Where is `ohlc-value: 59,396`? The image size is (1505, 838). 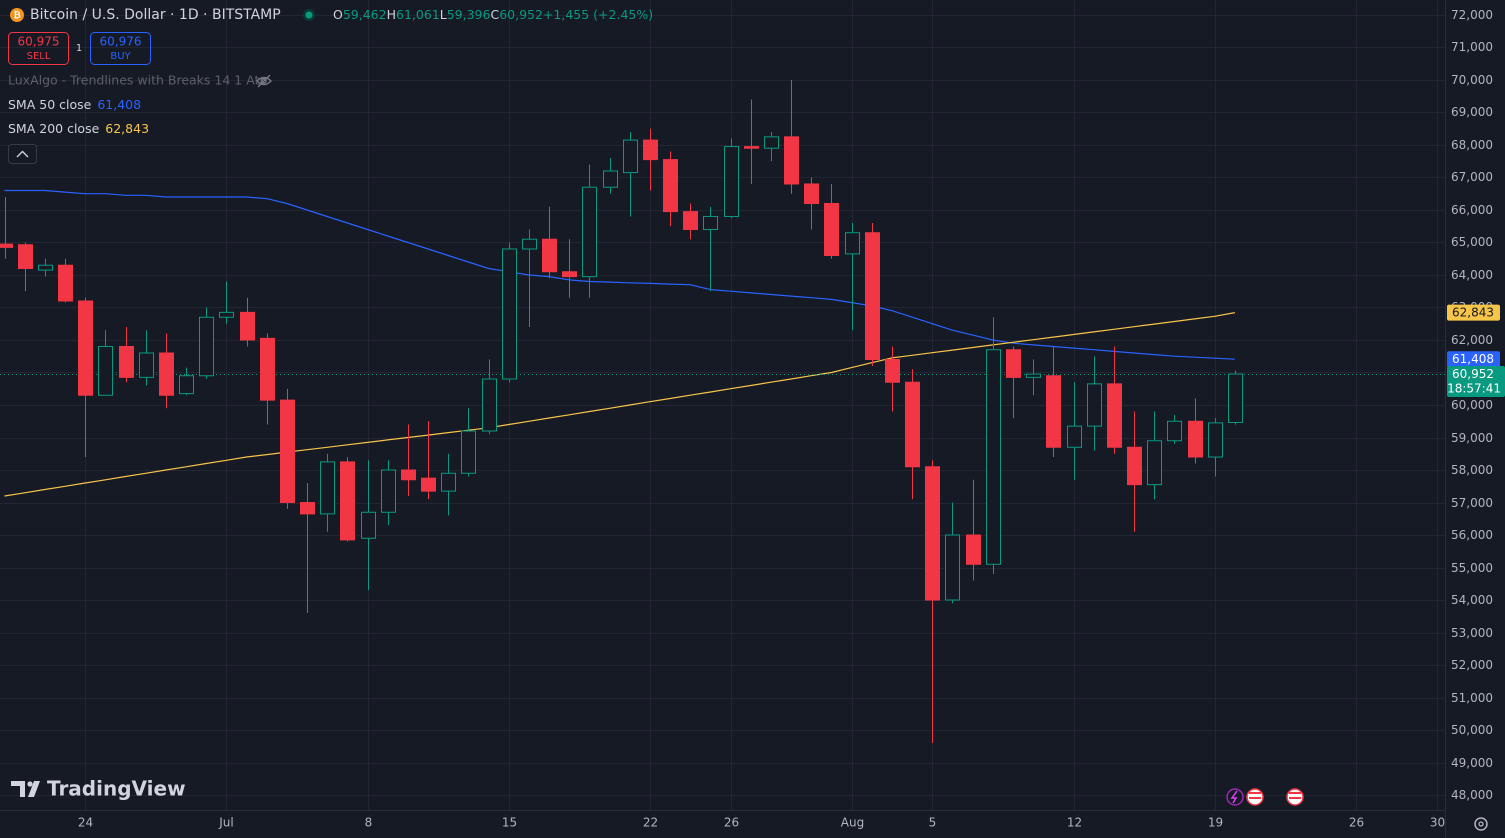
ohlc-value: 59,396 is located at coordinates (469, 14).